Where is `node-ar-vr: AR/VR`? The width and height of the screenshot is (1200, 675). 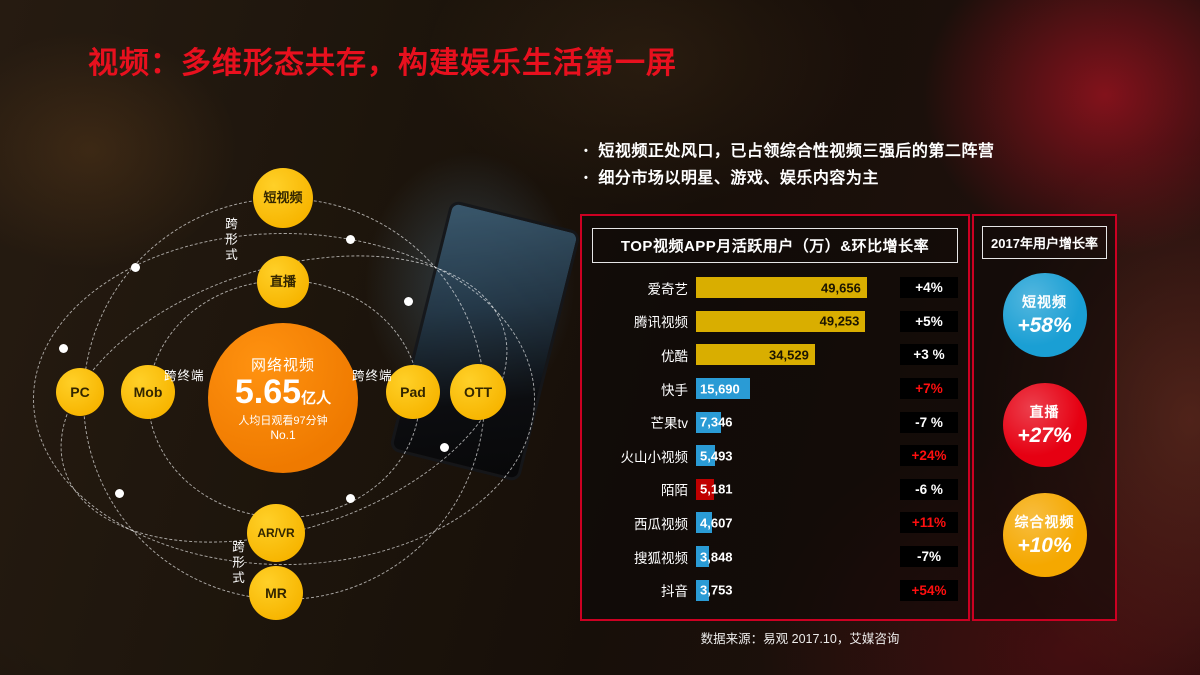
node-ar-vr: AR/VR is located at coordinates (276, 533).